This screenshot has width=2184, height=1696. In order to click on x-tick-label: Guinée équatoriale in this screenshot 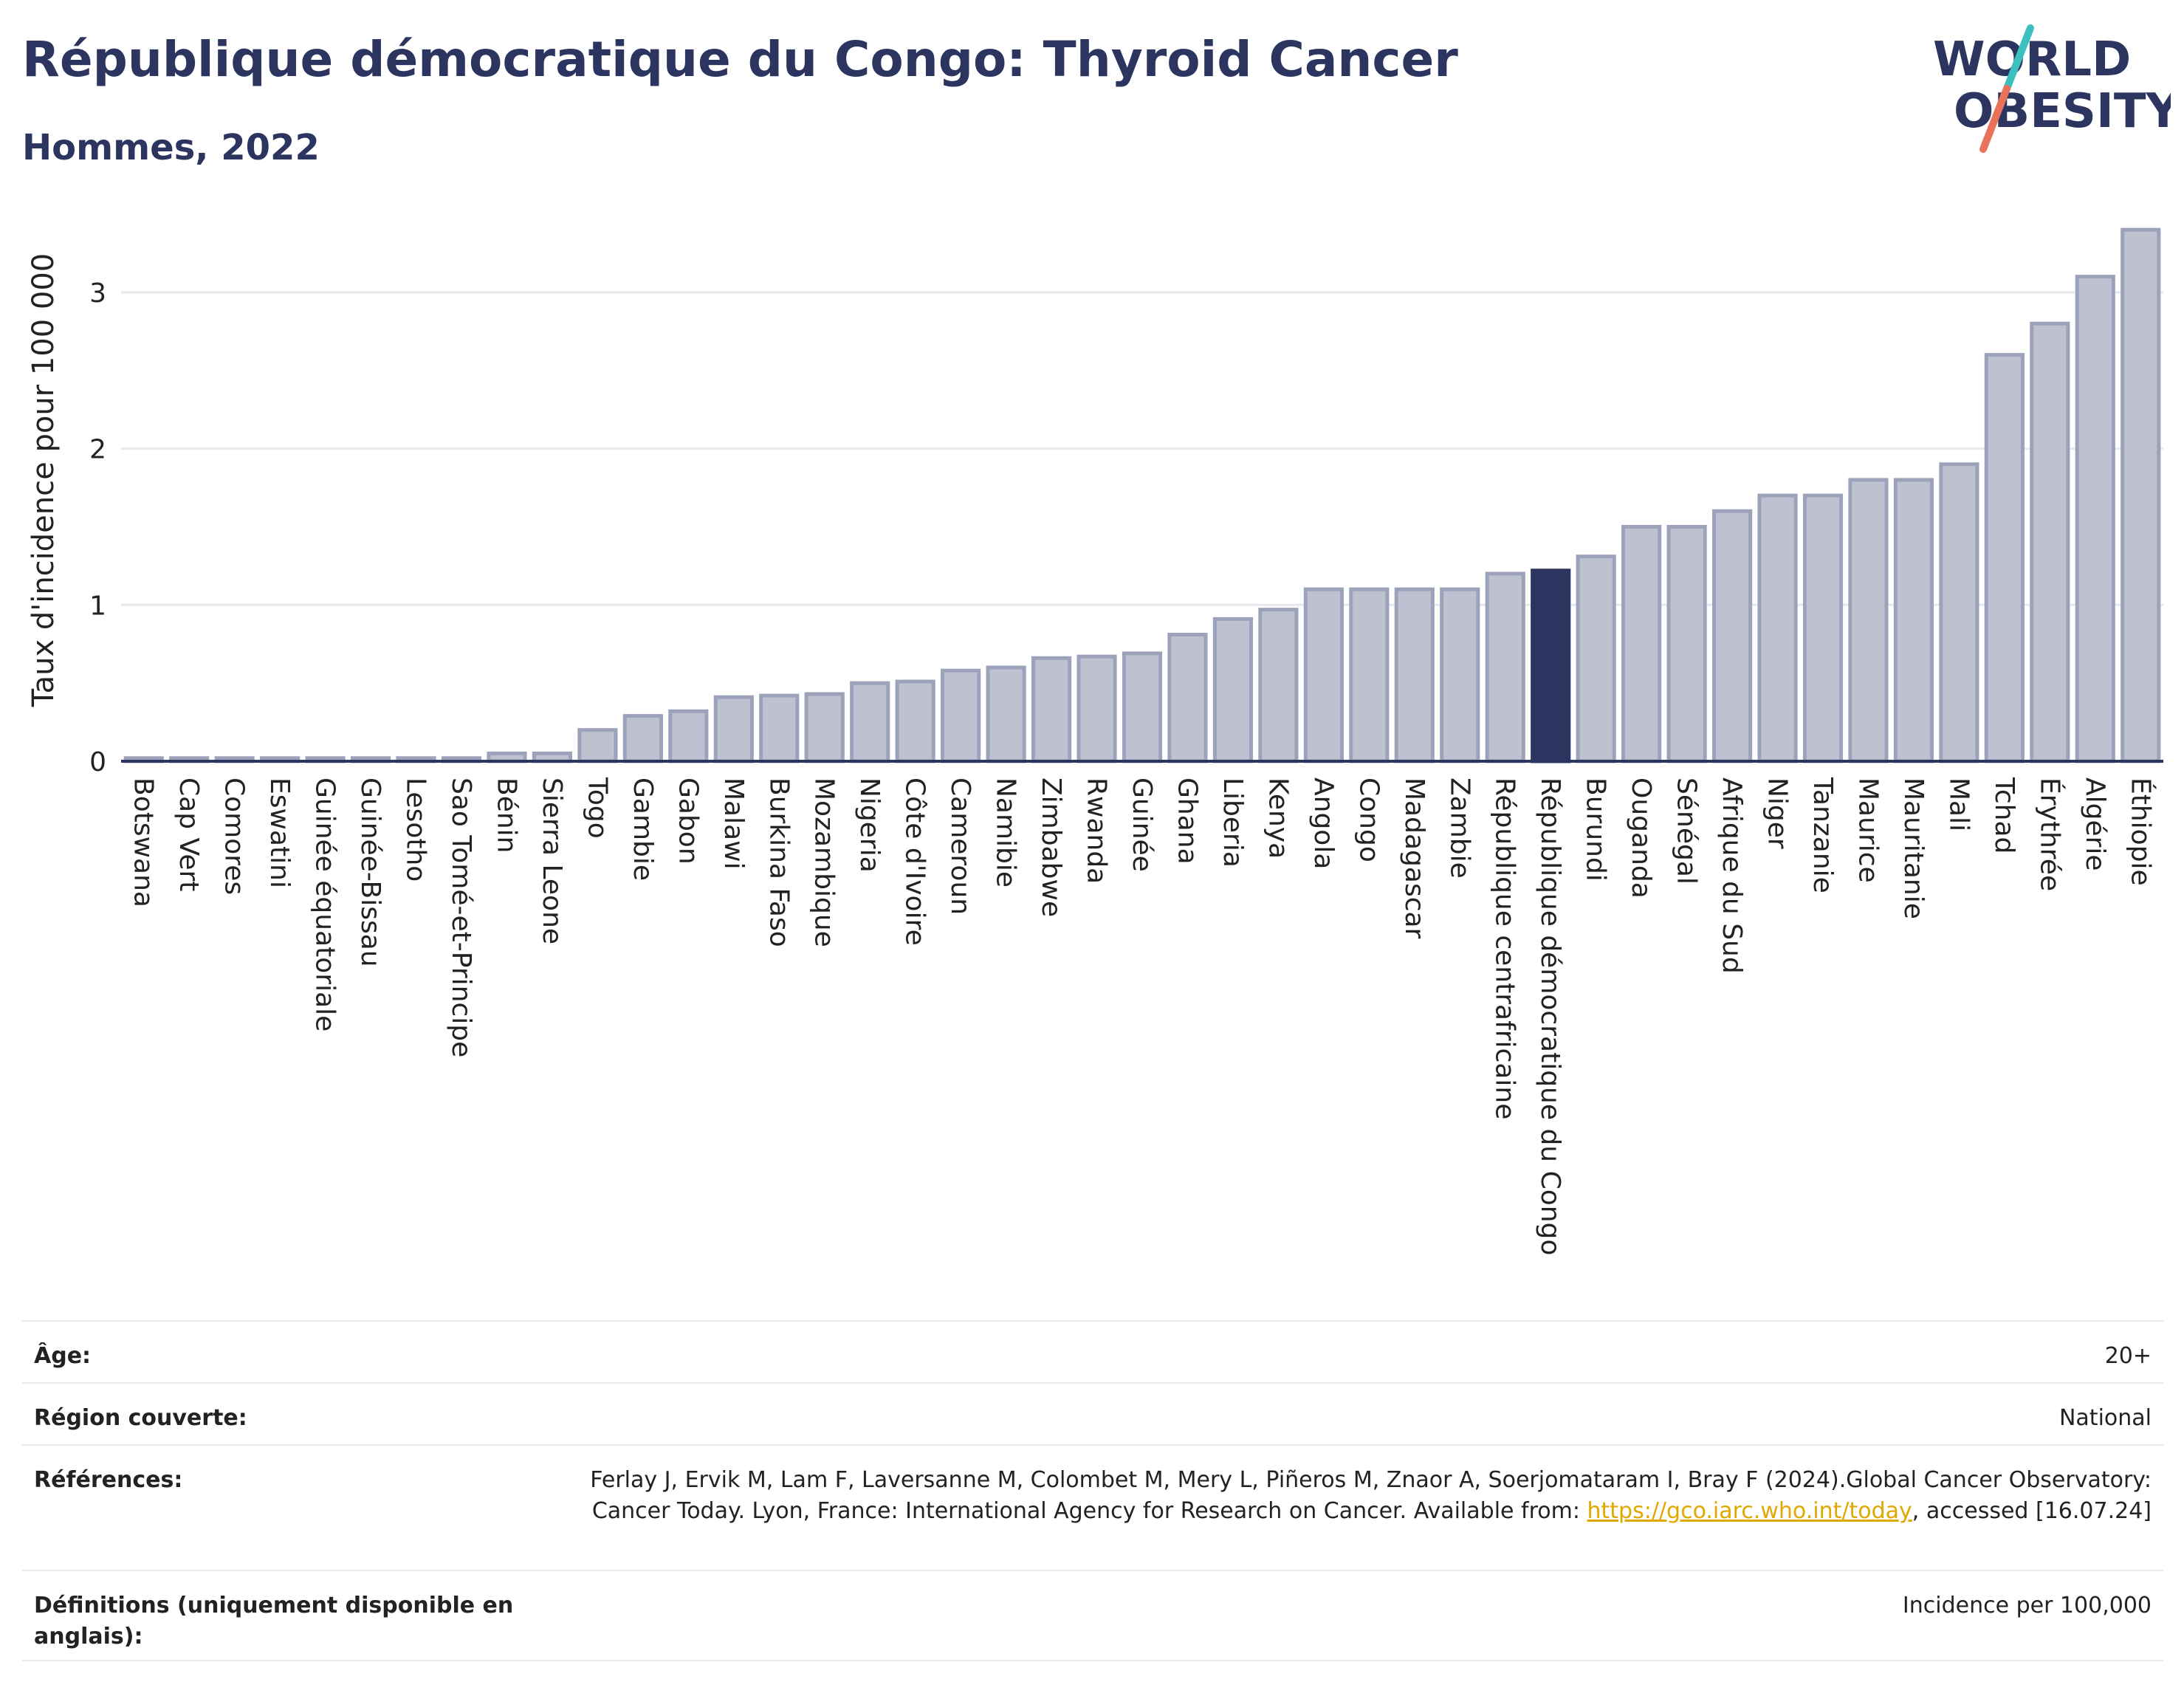, I will do `click(325, 904)`.